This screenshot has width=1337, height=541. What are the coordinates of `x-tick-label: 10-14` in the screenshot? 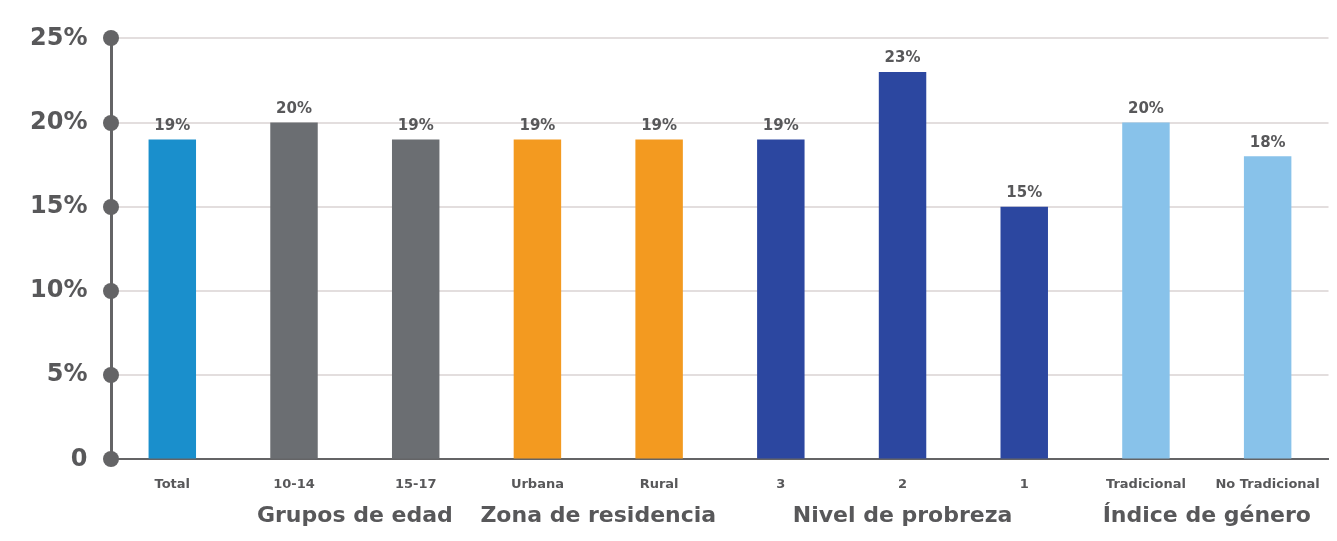 It's located at (294, 483).